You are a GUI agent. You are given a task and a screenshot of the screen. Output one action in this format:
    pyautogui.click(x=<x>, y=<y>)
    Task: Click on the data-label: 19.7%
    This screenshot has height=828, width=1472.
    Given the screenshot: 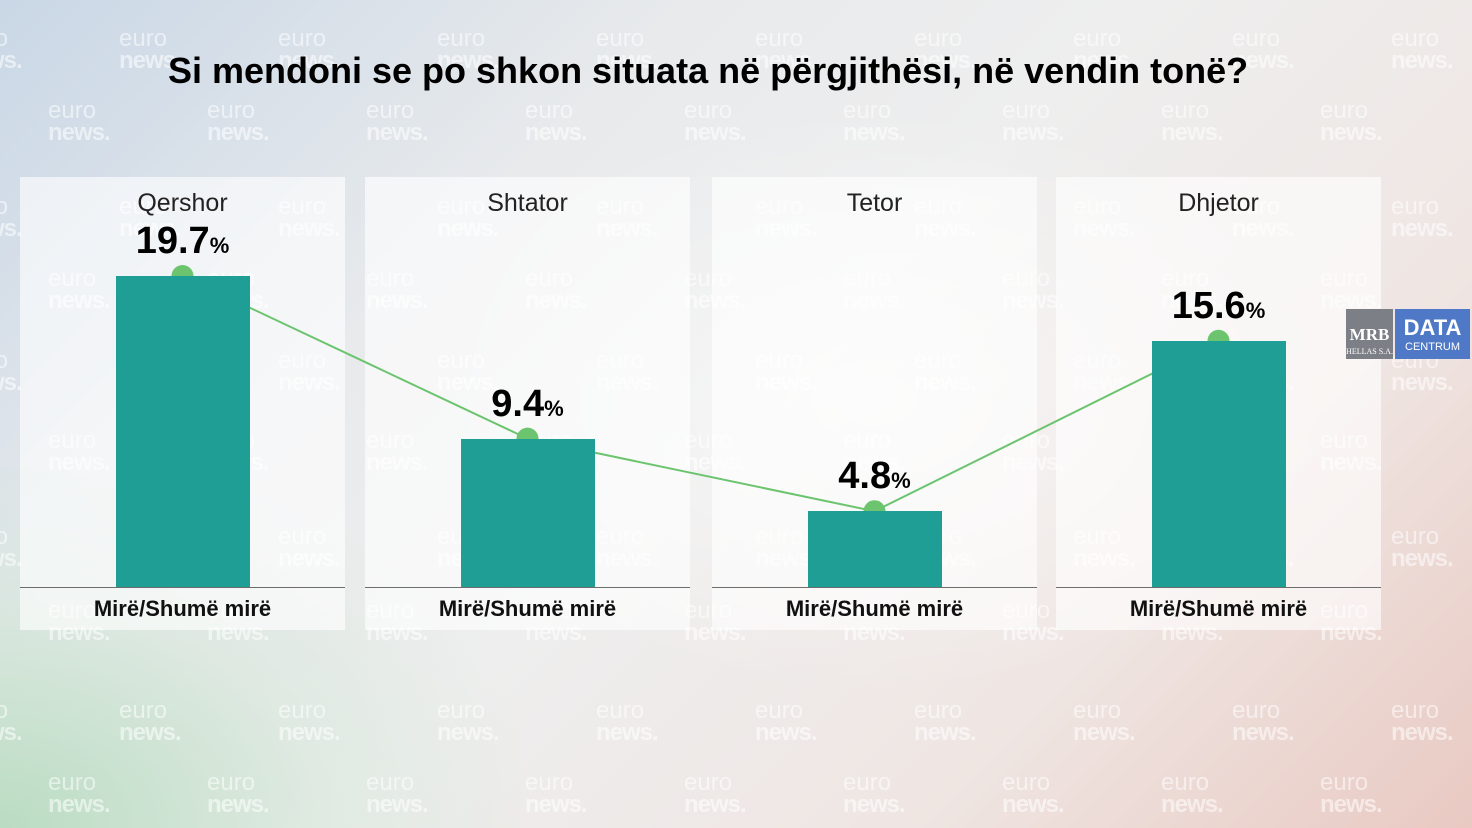 What is the action you would take?
    pyautogui.click(x=182, y=241)
    